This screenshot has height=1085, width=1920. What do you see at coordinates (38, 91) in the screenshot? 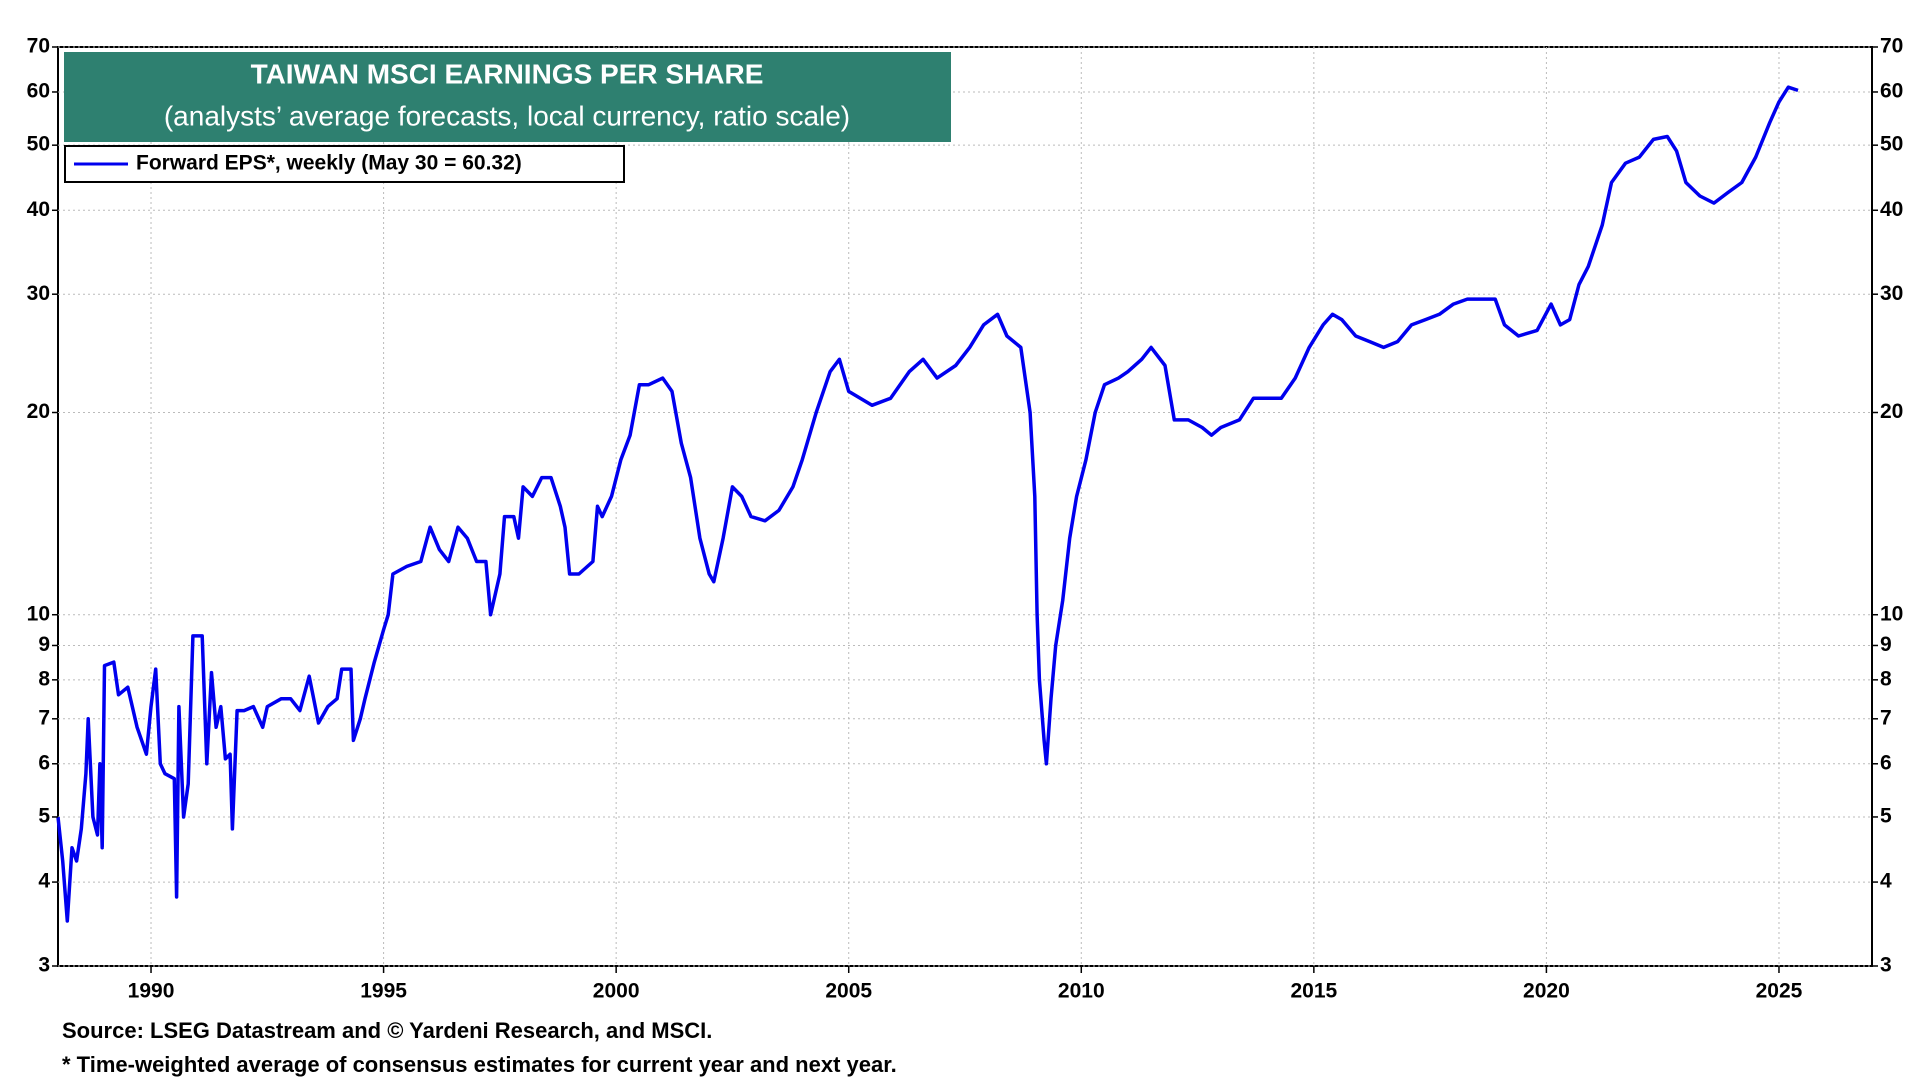
I see `y-tick-label: 60` at bounding box center [38, 91].